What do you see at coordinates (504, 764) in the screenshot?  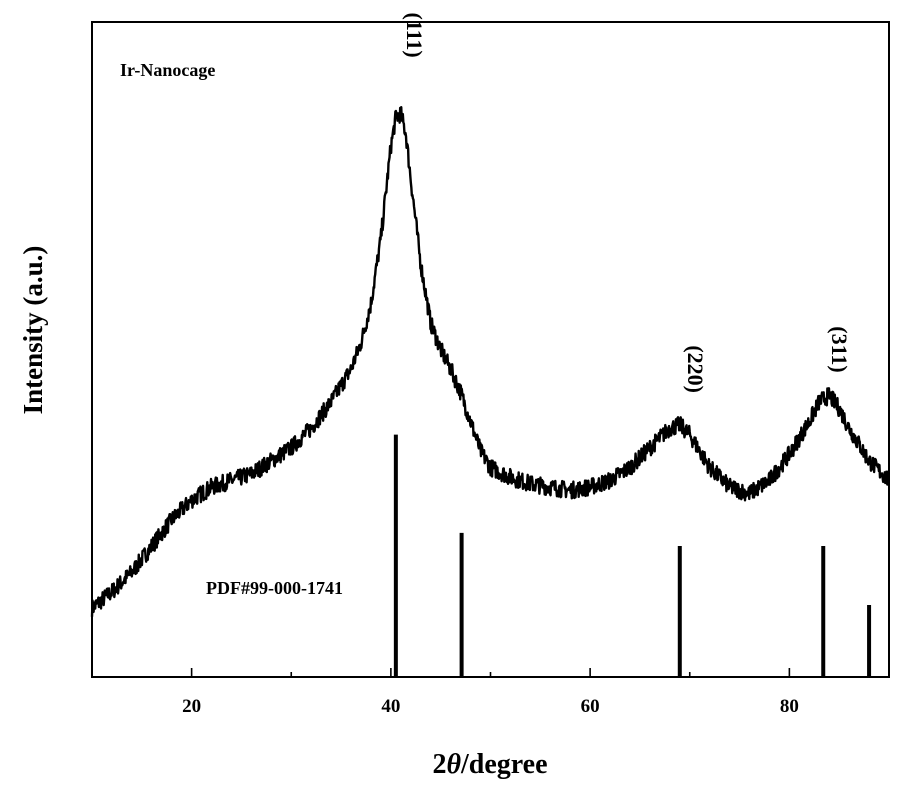 I see `x-axis-title-suffix: /degree` at bounding box center [504, 764].